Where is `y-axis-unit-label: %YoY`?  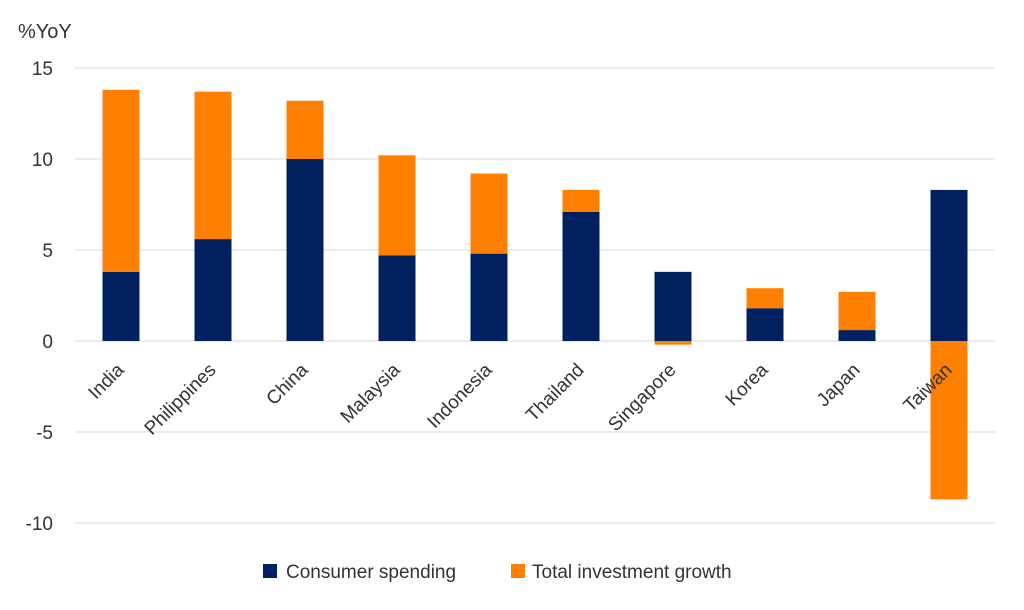 y-axis-unit-label: %YoY is located at coordinates (45, 32).